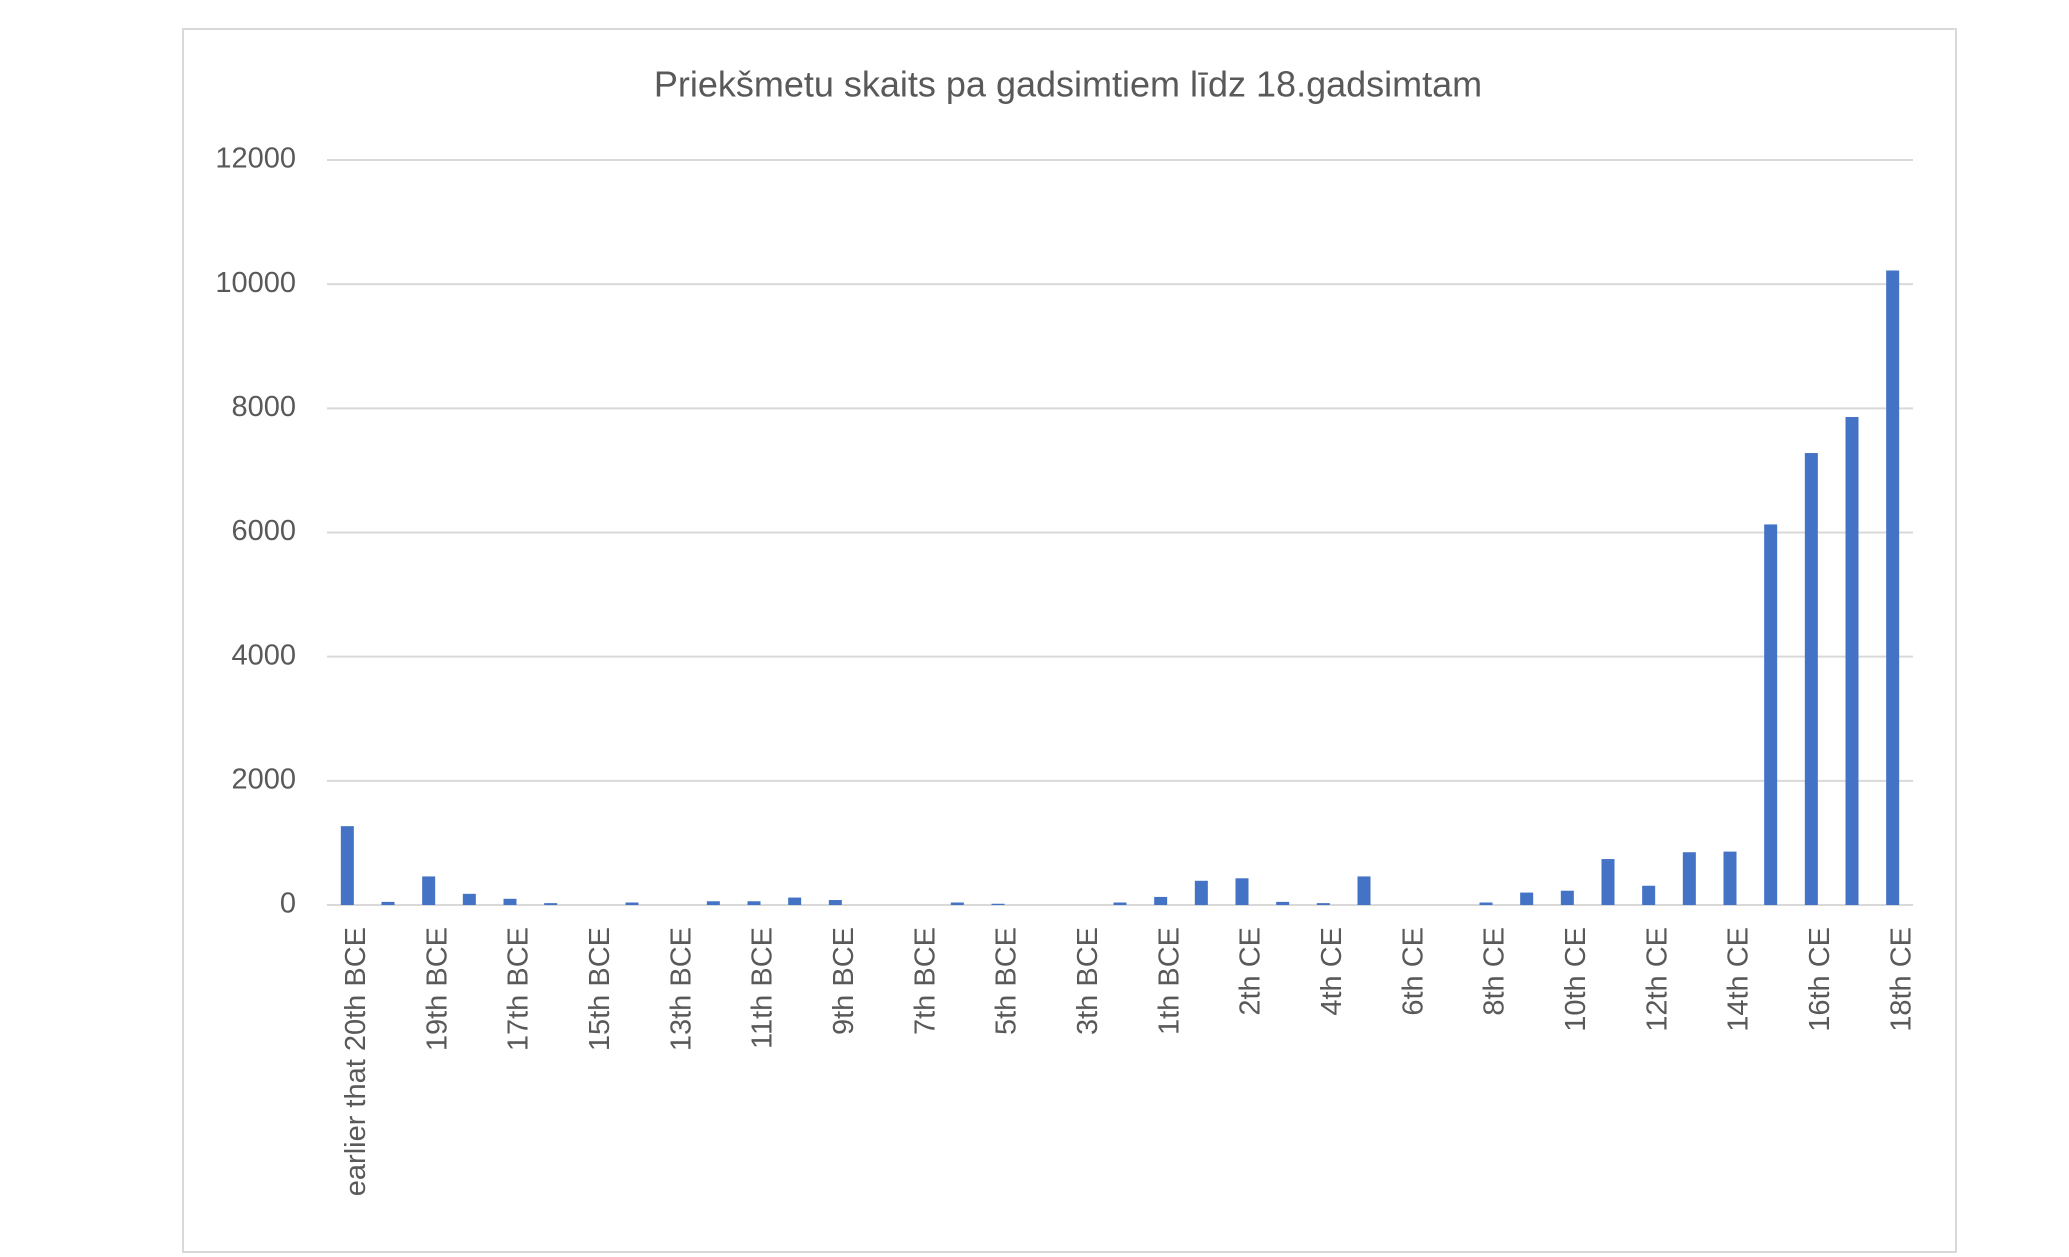 The height and width of the screenshot is (1257, 2069). I want to click on x-tick-label: 9th BCE, so click(844, 981).